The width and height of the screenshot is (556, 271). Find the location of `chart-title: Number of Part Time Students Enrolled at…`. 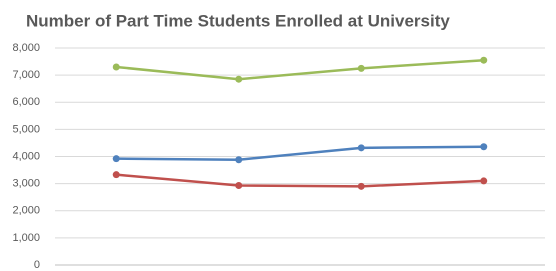

chart-title: Number of Part Time Students Enrolled at… is located at coordinates (238, 20).